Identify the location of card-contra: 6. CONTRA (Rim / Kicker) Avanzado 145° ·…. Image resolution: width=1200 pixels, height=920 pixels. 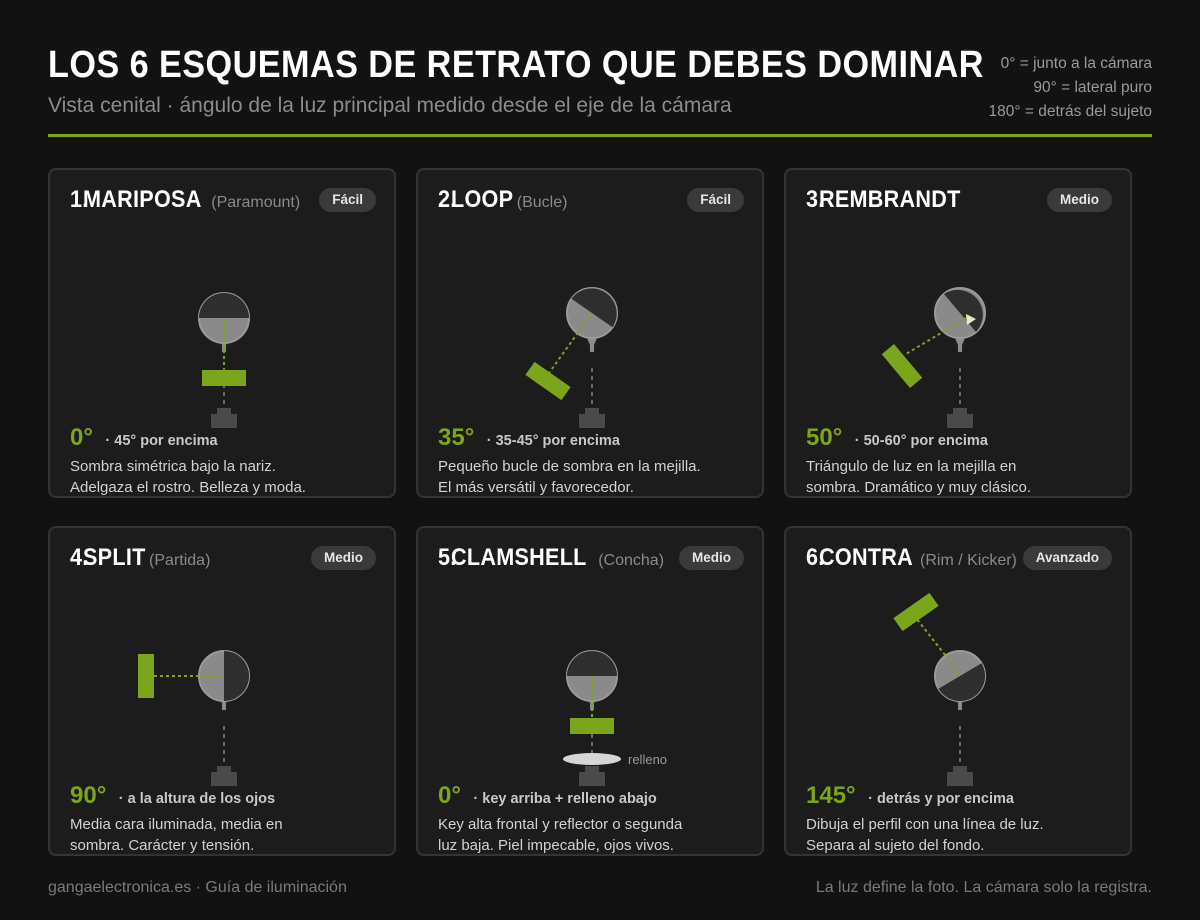
(958, 691).